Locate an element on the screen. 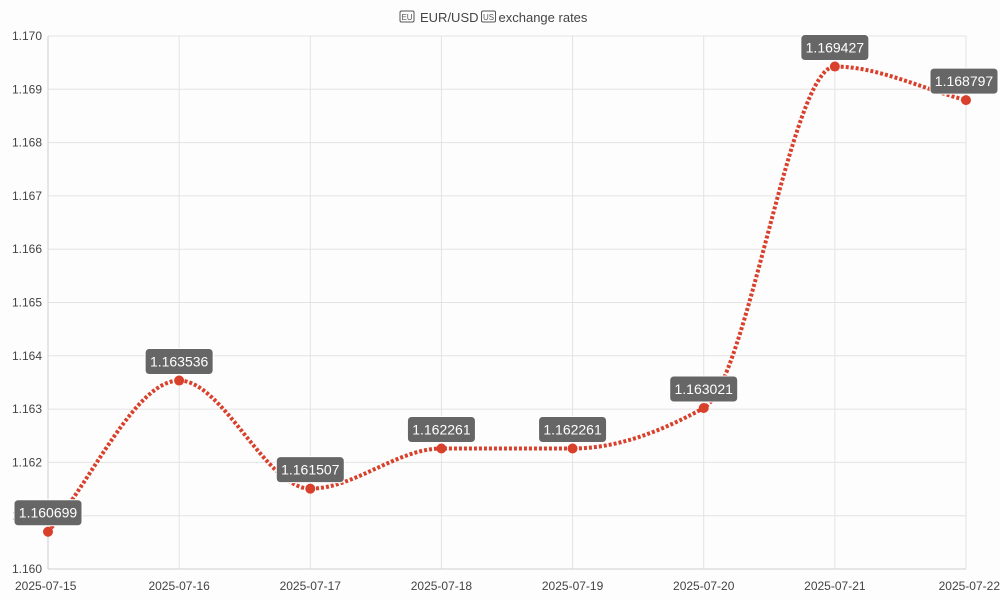 This screenshot has height=600, width=1000. data-label: 1.160699 is located at coordinates (48, 513).